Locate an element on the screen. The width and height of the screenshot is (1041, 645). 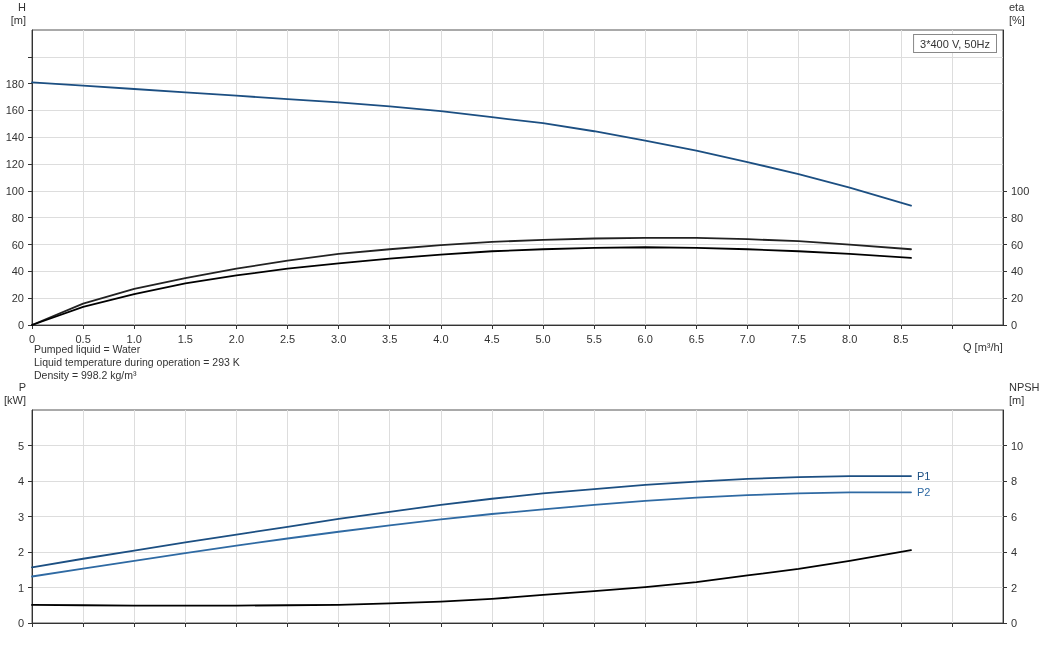
y2-axis-title: NPSH [m] is located at coordinates (1024, 393).